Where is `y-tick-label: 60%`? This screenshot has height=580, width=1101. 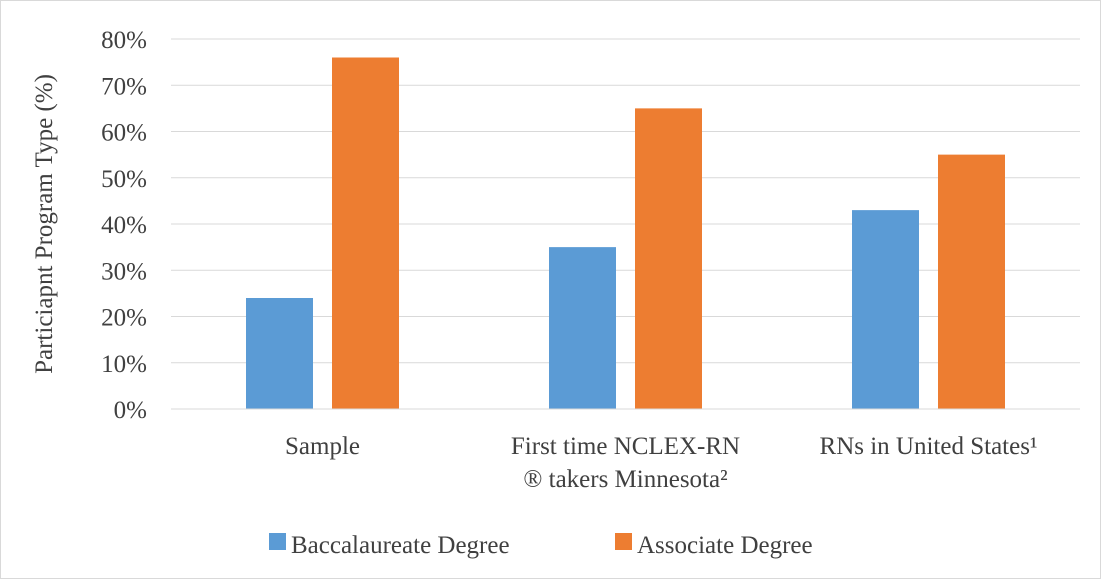
y-tick-label: 60% is located at coordinates (124, 133).